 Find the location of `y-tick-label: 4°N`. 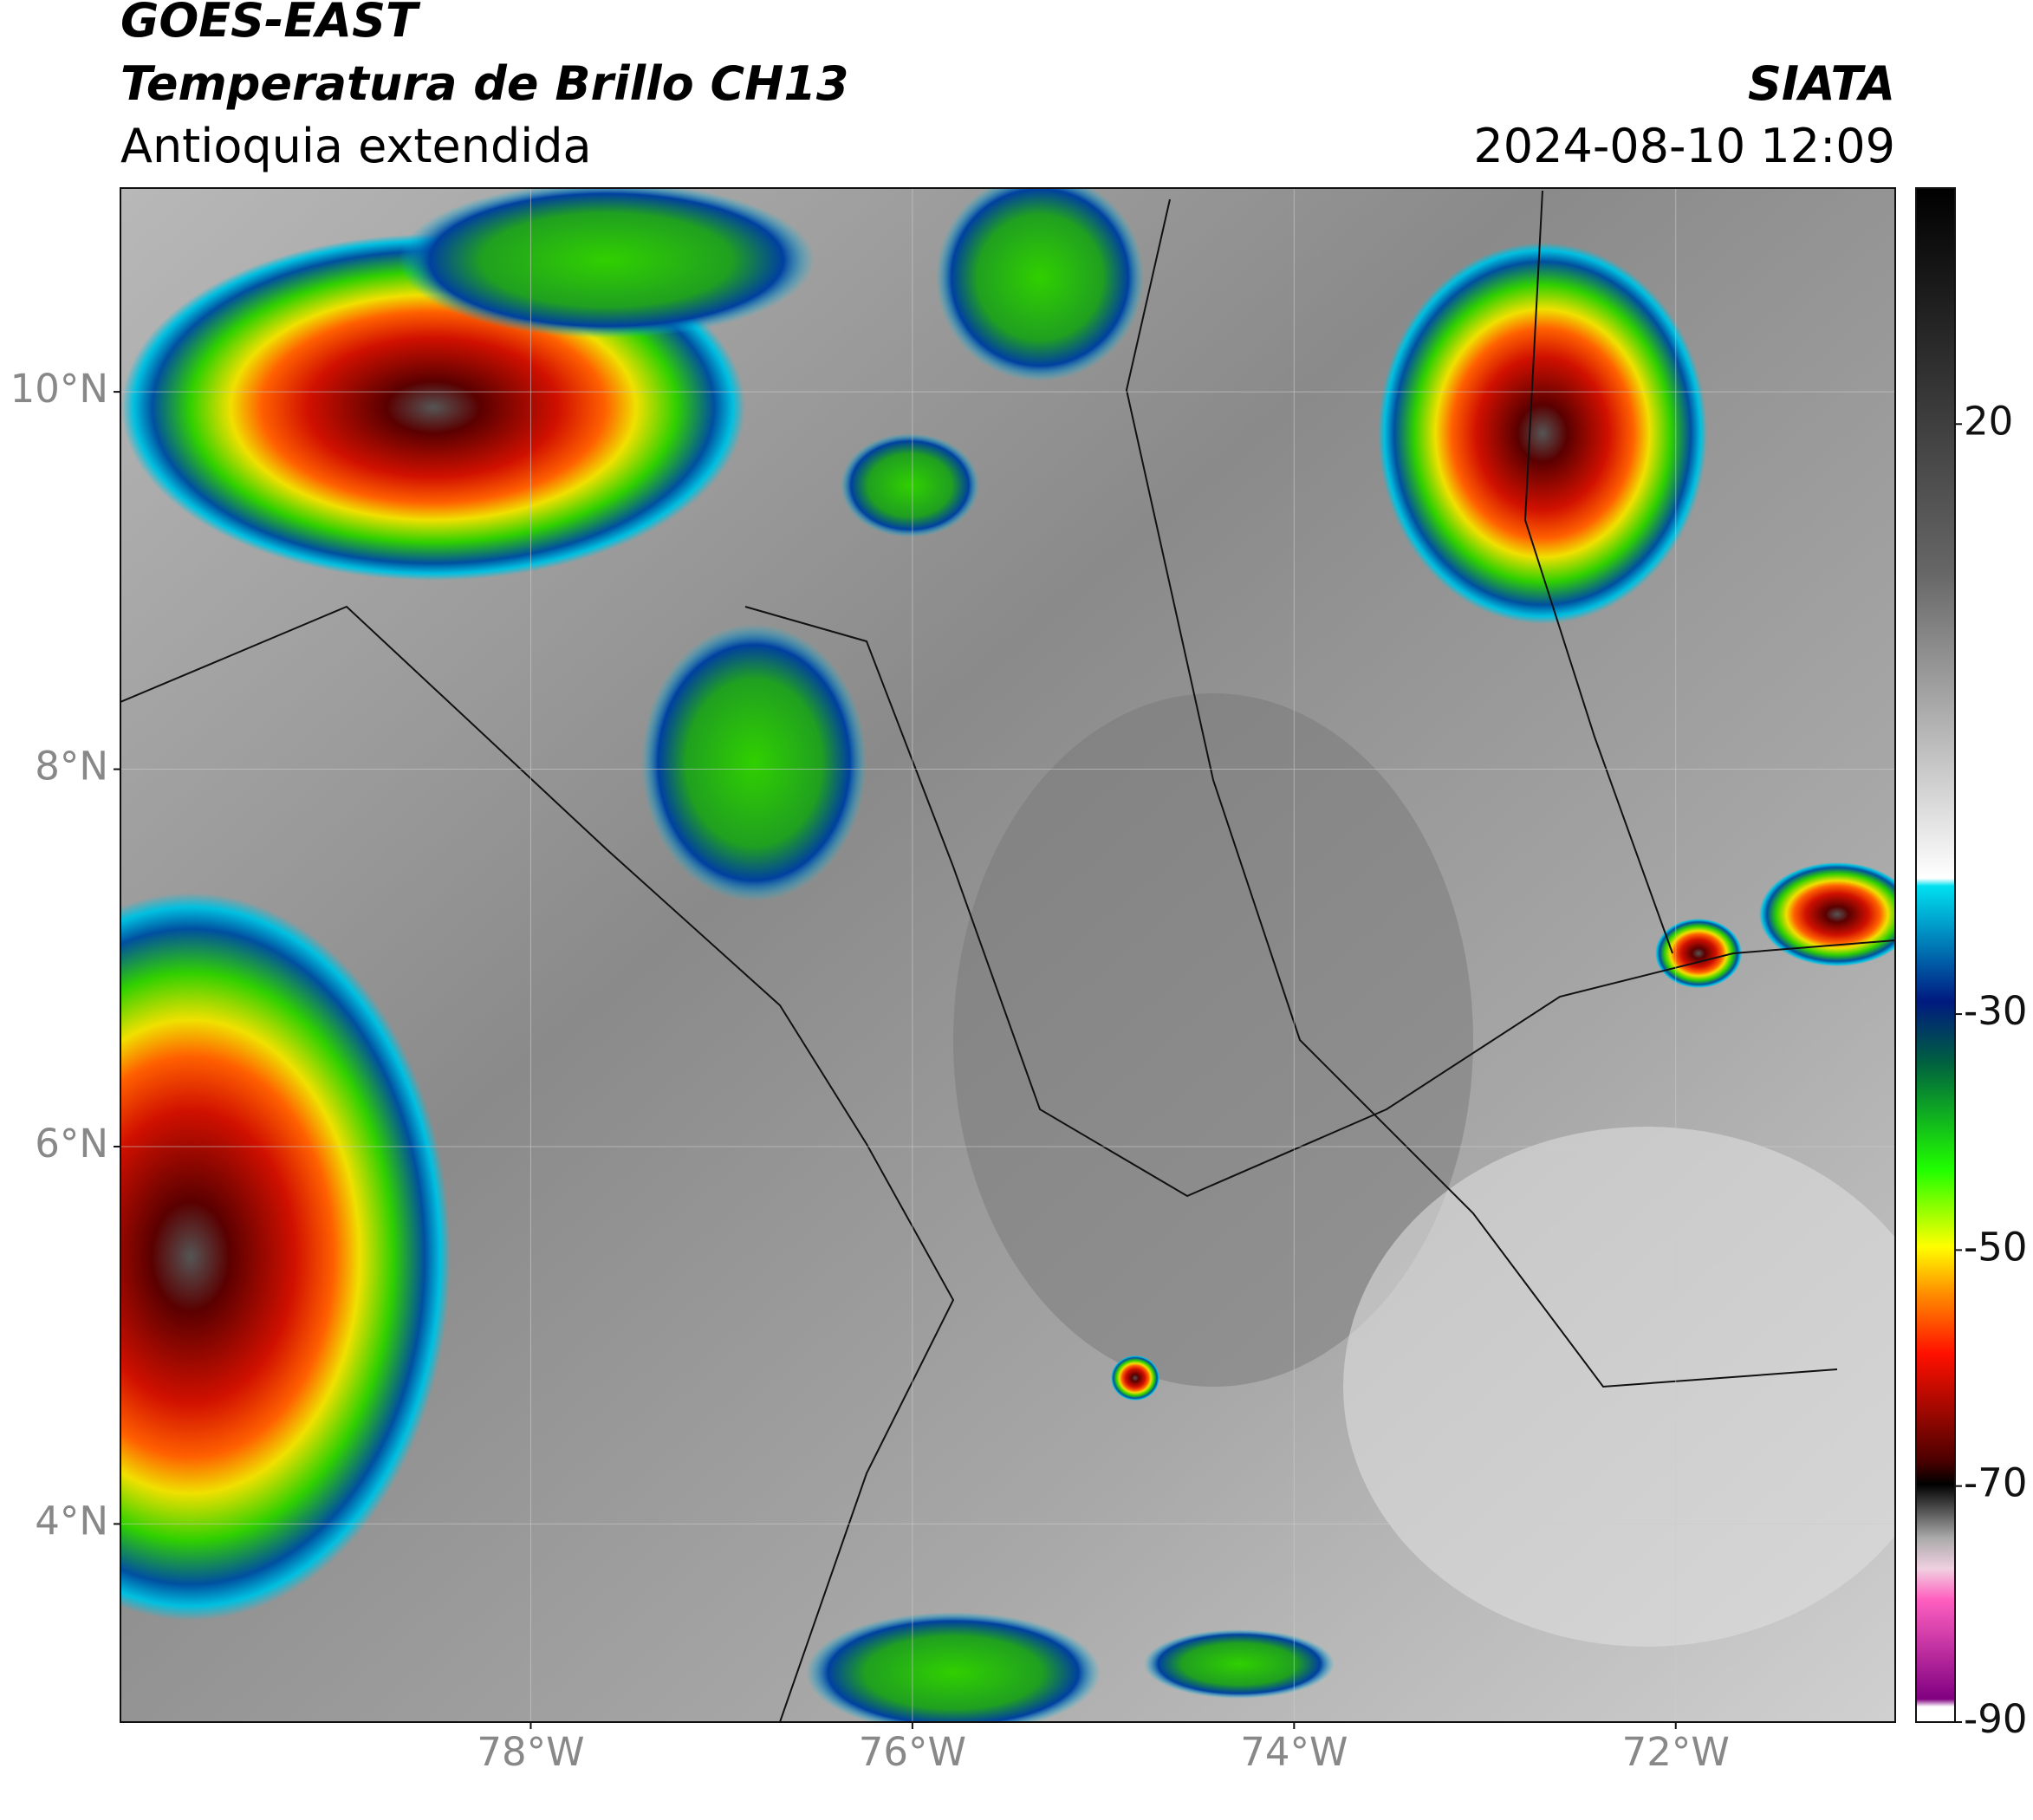

y-tick-label: 4°N is located at coordinates (71, 1521).